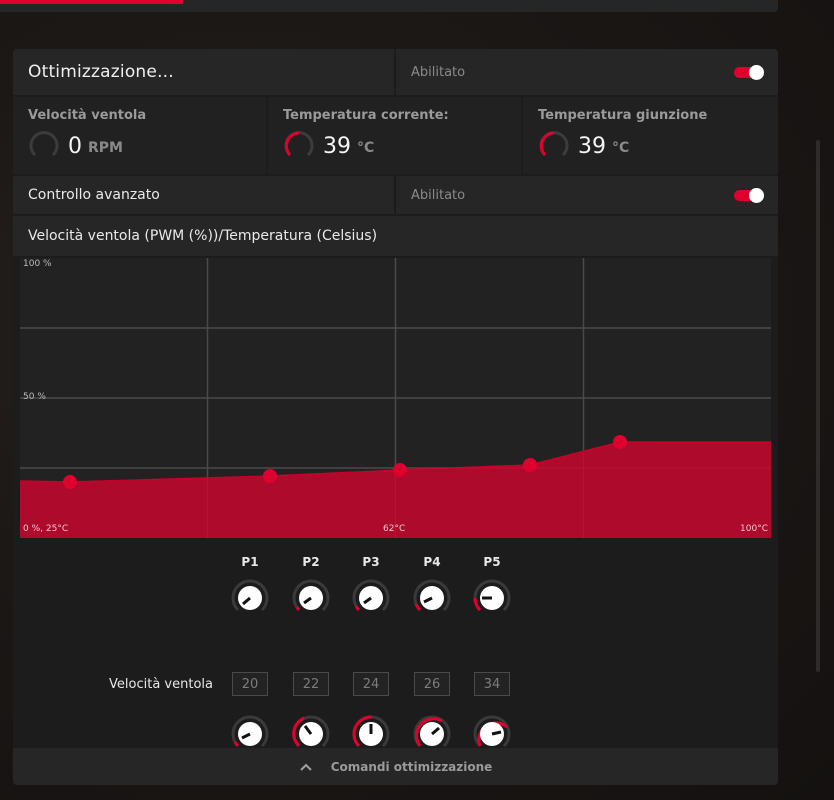  What do you see at coordinates (492, 734) in the screenshot?
I see `temperature-knob-p5` at bounding box center [492, 734].